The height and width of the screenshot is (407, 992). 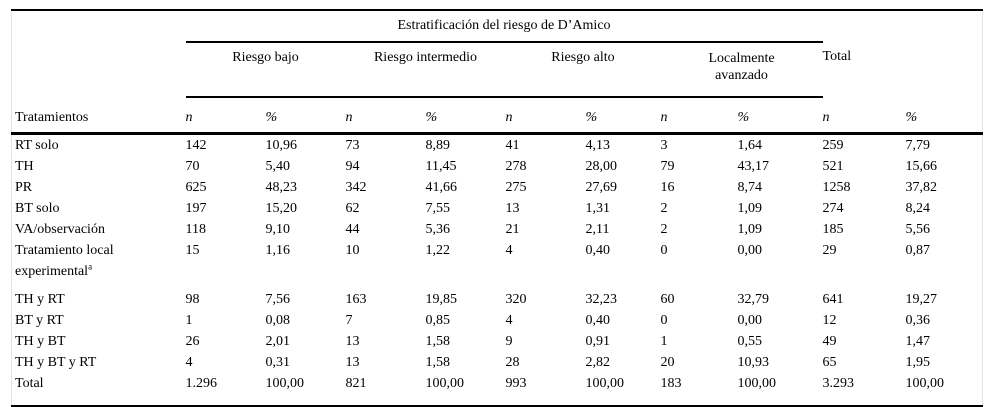 I want to click on cell-percent: 2,01, so click(x=278, y=341).